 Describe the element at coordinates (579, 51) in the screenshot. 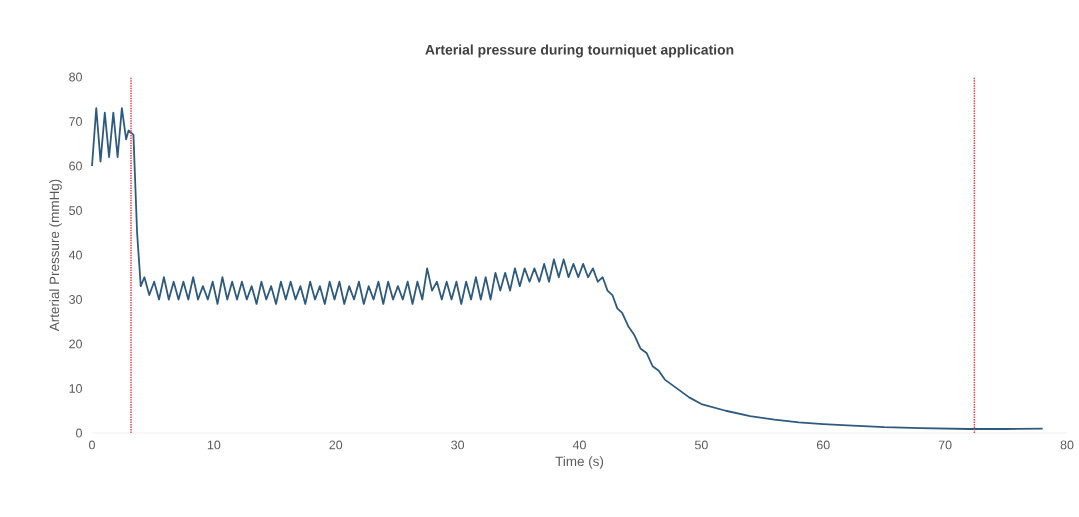

I see `chart-title: Arterial pressure during tourniquet application` at that location.